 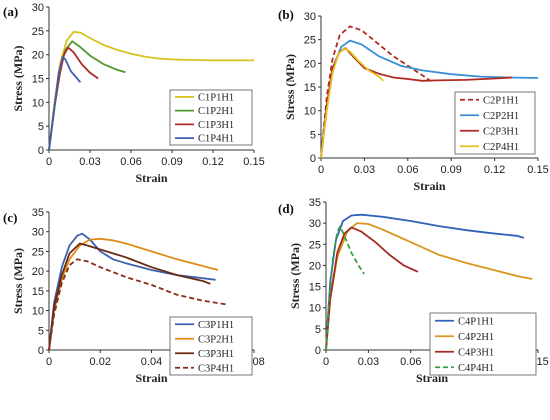 I want to click on legend-label: C4P3H1, so click(x=476, y=352).